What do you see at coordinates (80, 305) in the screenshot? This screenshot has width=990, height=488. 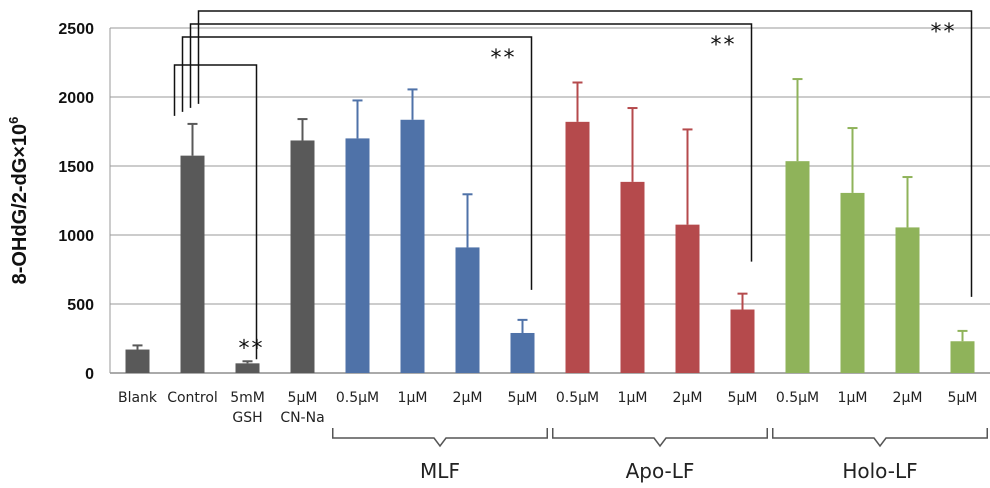 I see `y-tick-label: 500` at bounding box center [80, 305].